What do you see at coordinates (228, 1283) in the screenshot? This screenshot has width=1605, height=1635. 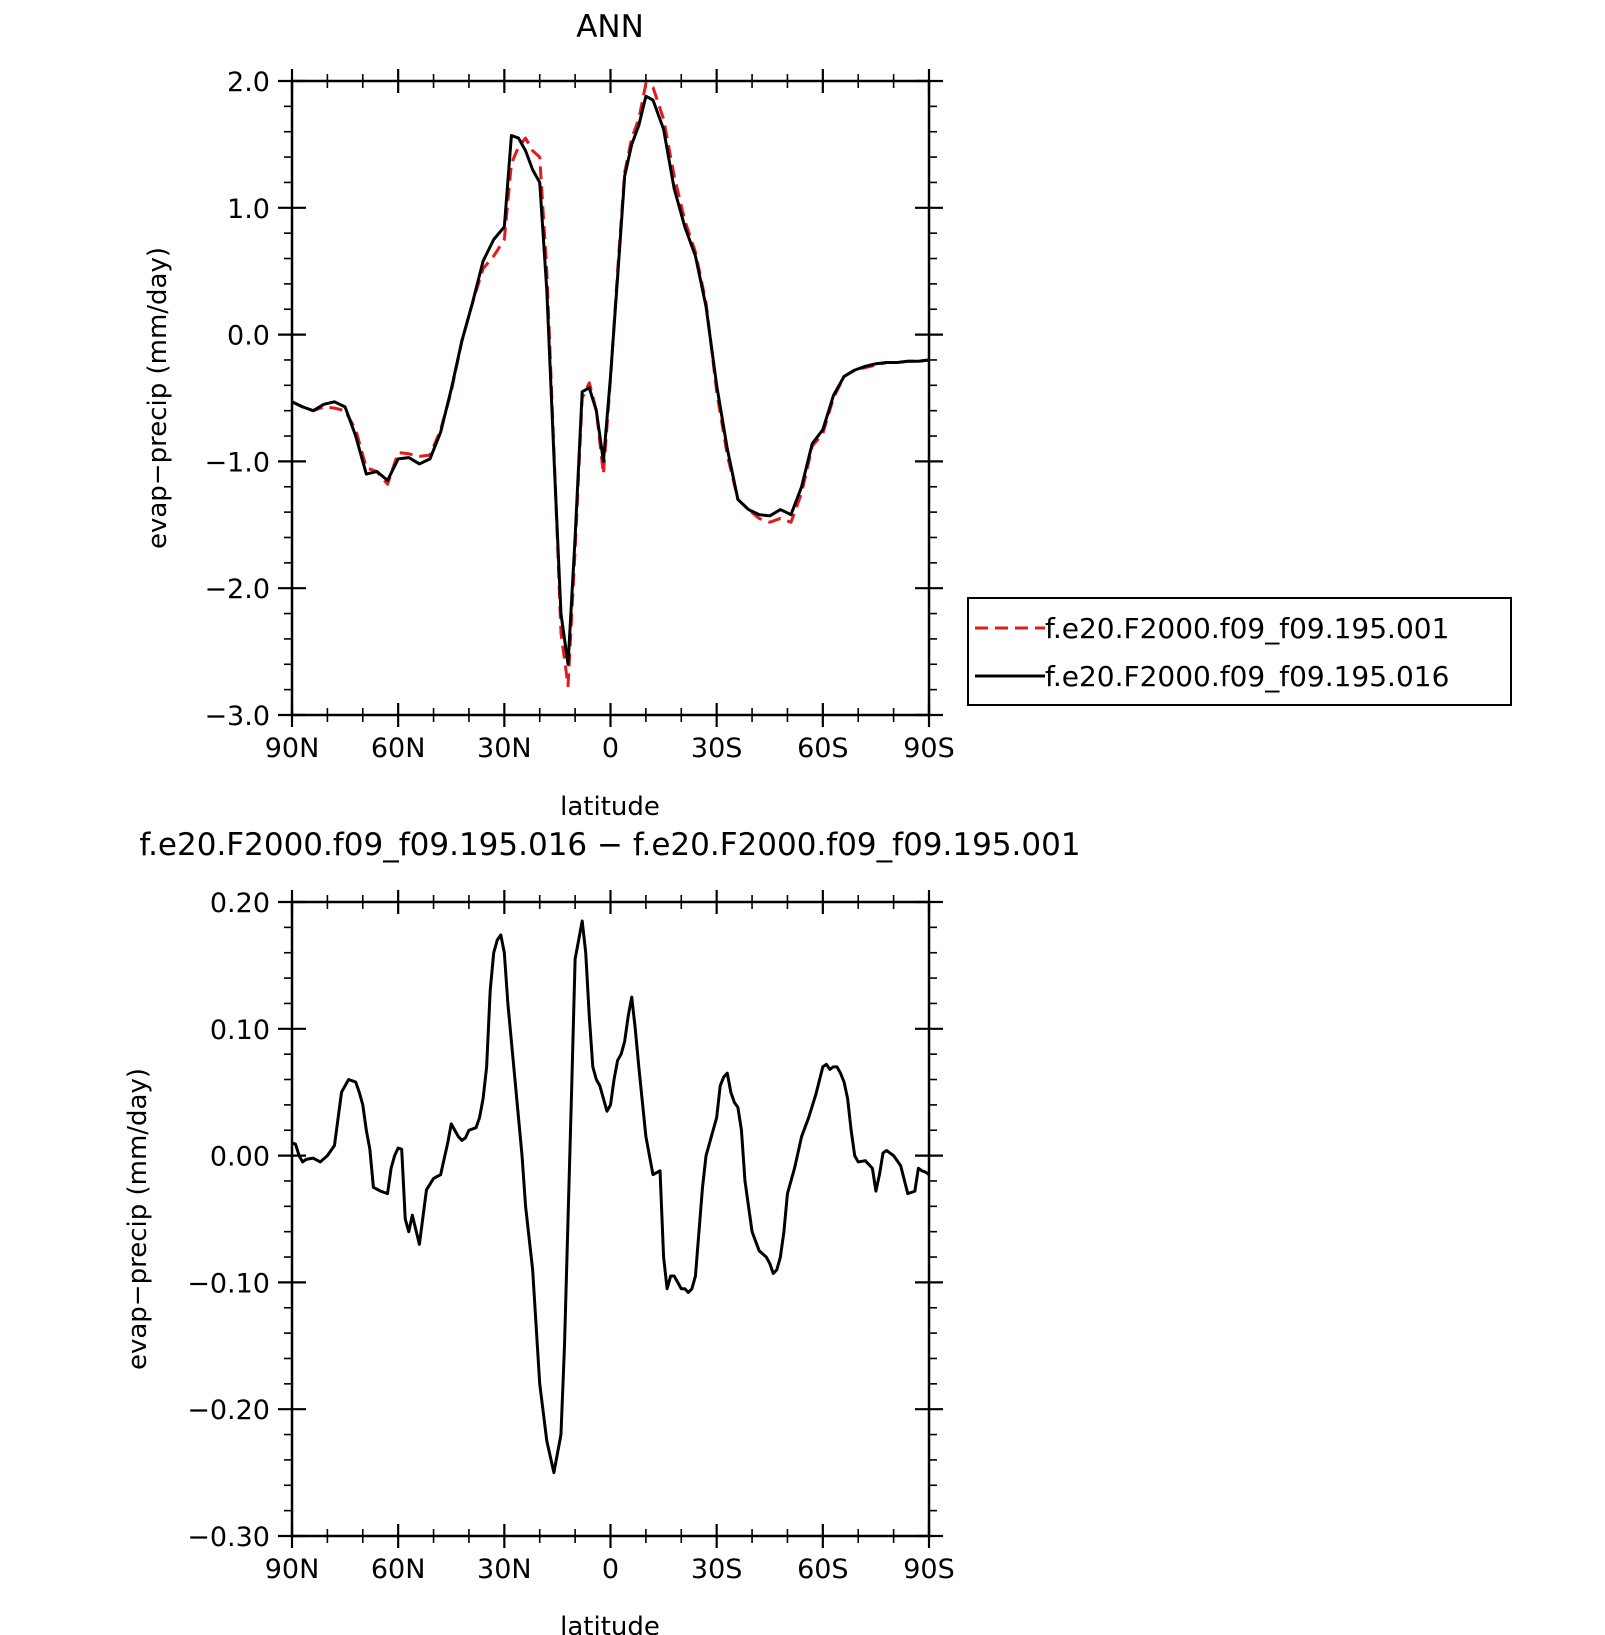 I see `bottom-y-tick-label: −0.10` at bounding box center [228, 1283].